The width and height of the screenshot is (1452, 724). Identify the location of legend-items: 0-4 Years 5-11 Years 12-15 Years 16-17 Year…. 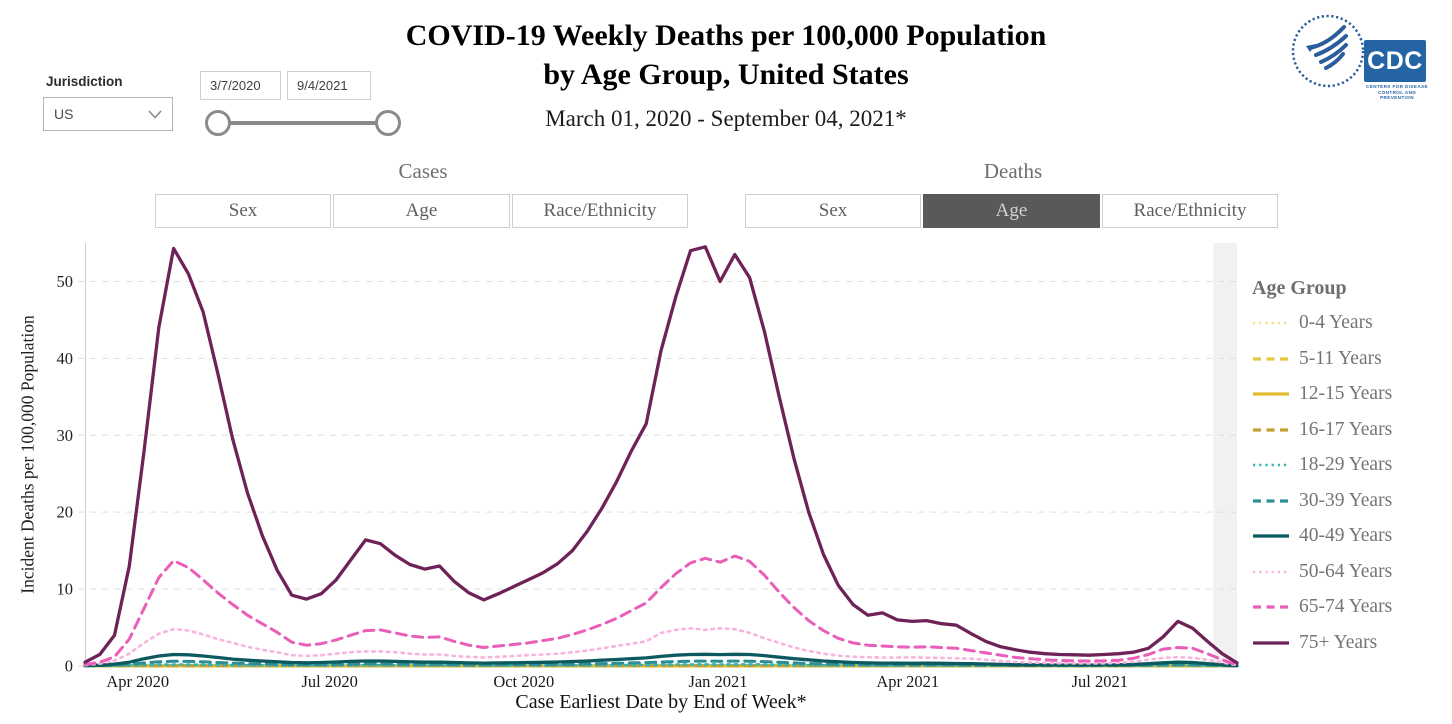
(1352, 483).